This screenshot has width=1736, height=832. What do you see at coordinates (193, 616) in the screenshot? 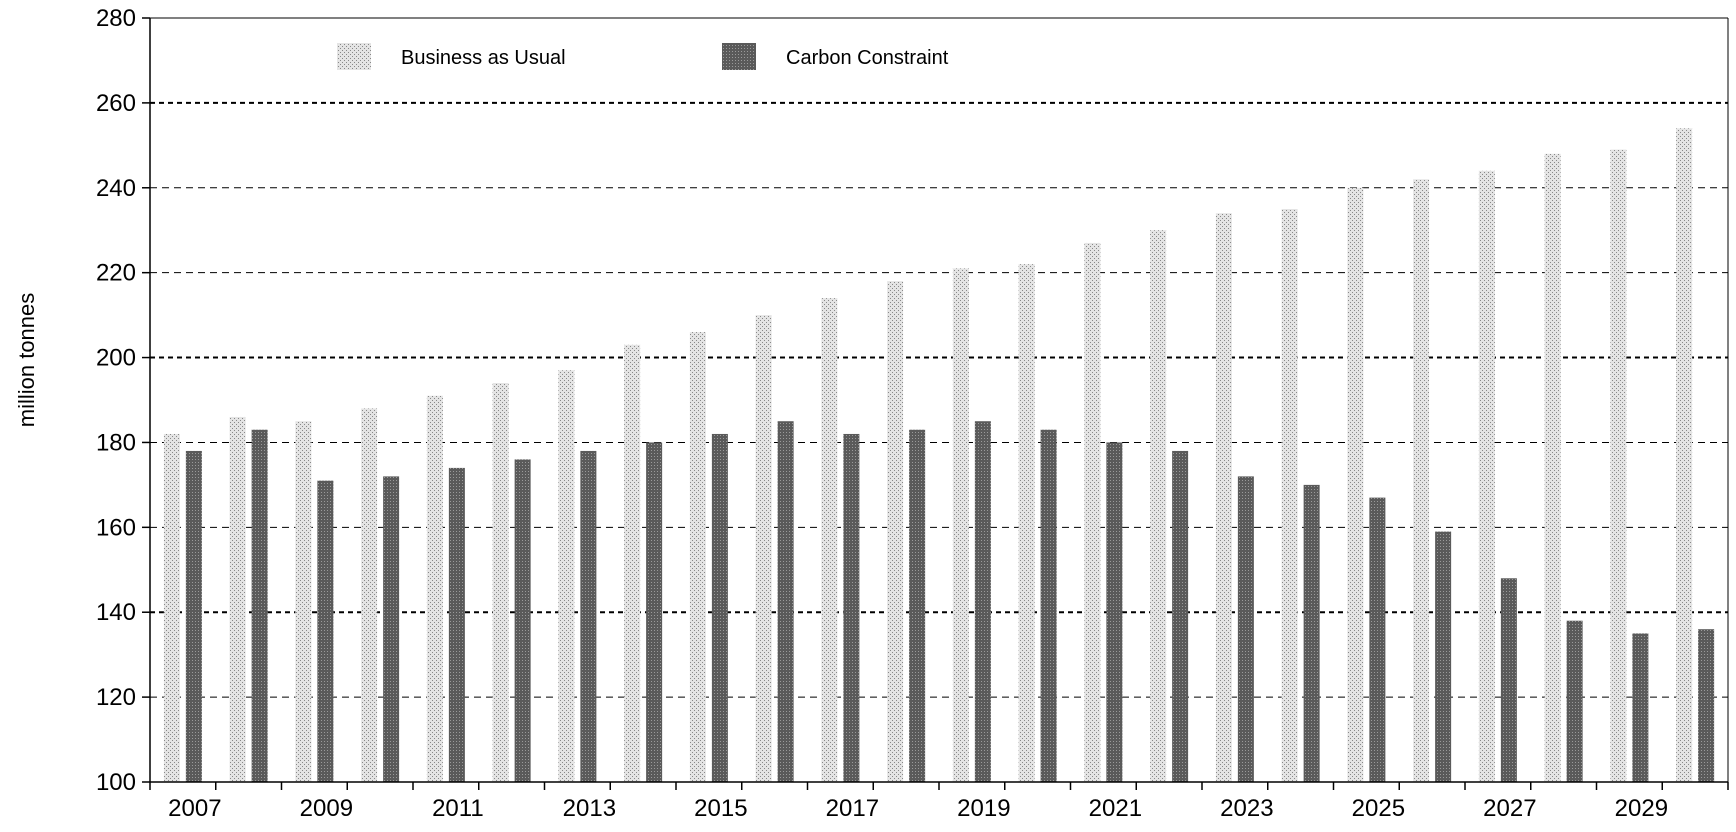
I see `bar-carbon-constraint-2007` at bounding box center [193, 616].